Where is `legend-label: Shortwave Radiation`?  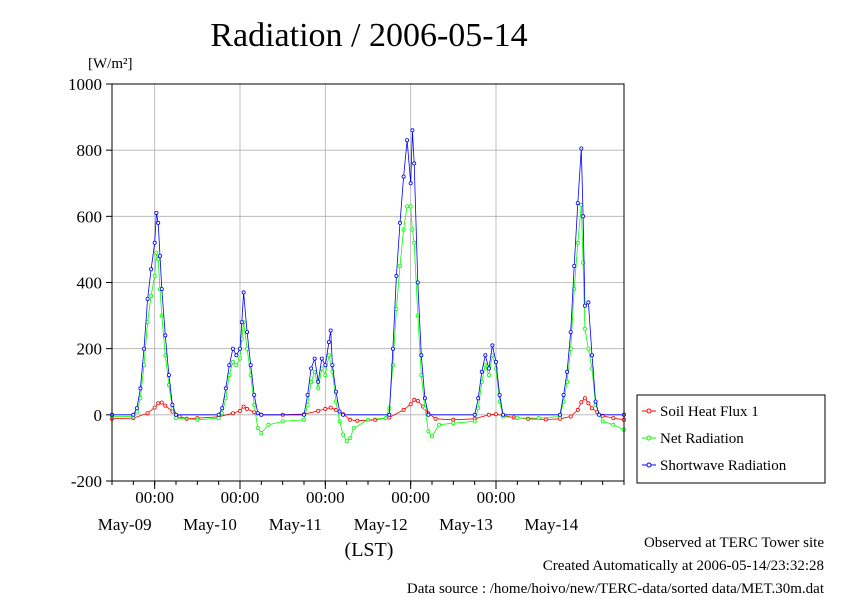 legend-label: Shortwave Radiation is located at coordinates (723, 466).